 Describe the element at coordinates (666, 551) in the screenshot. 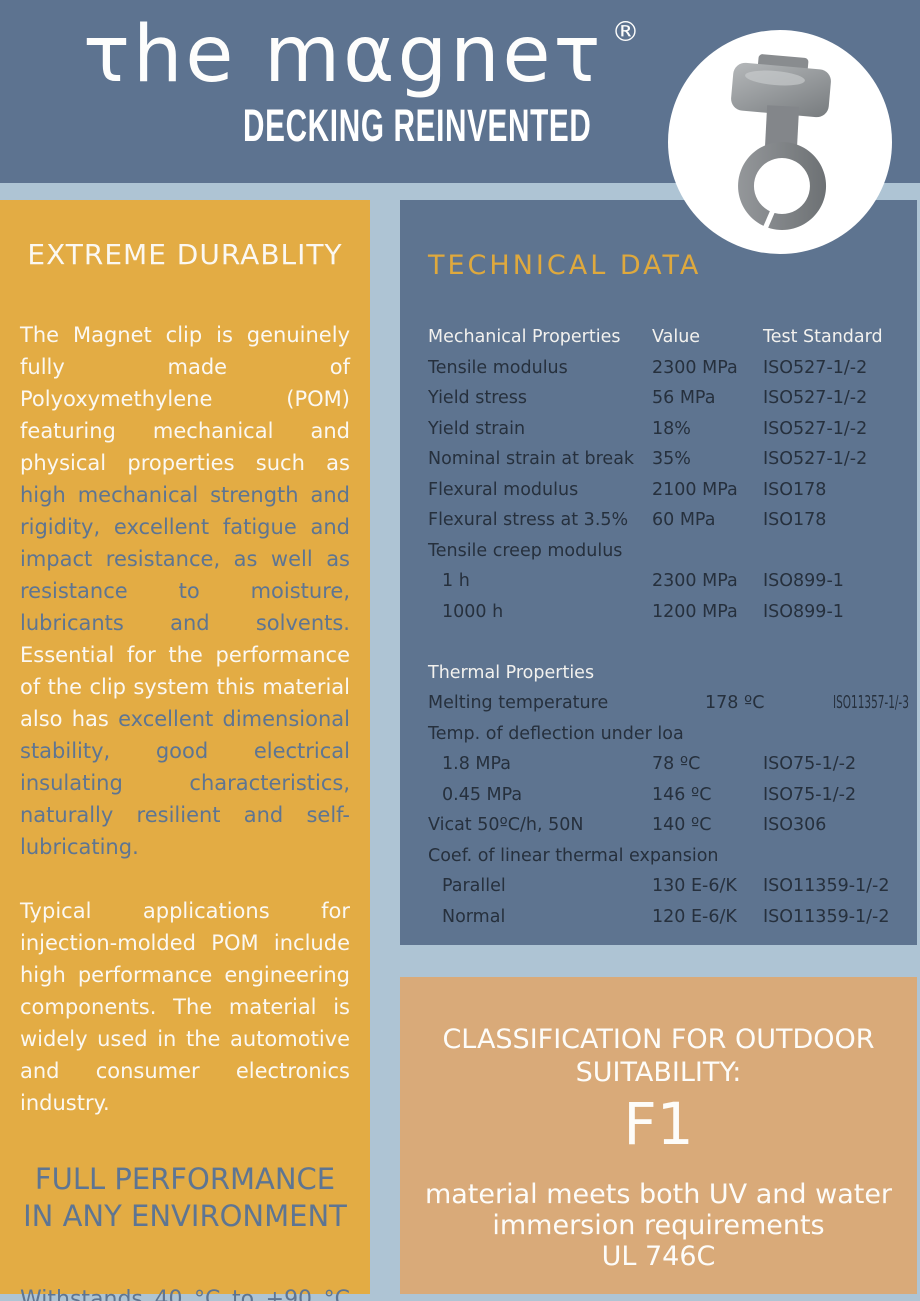

I see `table-row: Tensile creep modulus` at that location.